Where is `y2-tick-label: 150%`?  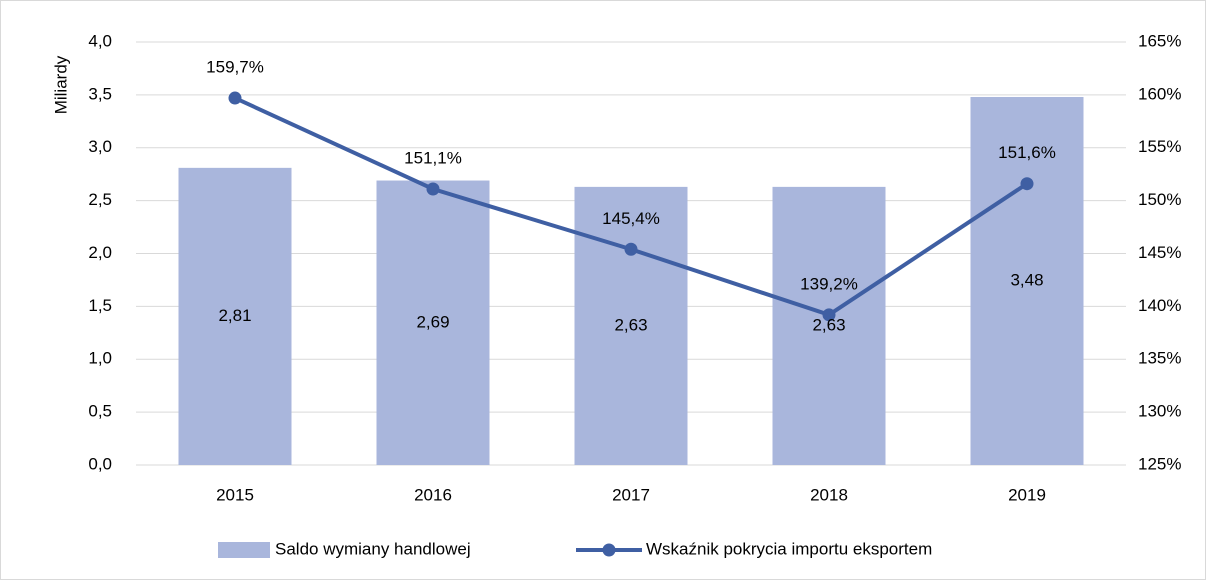
y2-tick-label: 150% is located at coordinates (1159, 199).